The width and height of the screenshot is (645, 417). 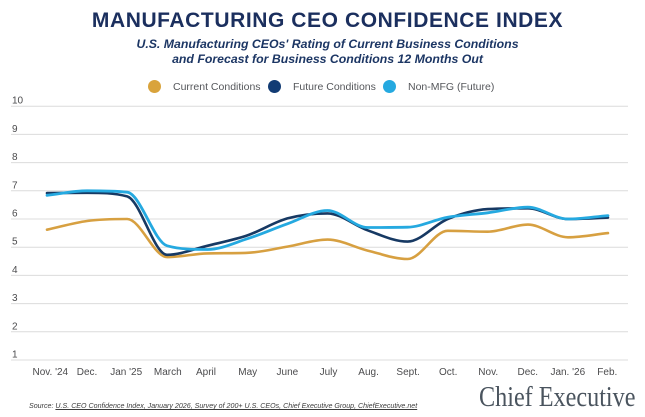 I want to click on svg-text: July, so click(x=329, y=372).